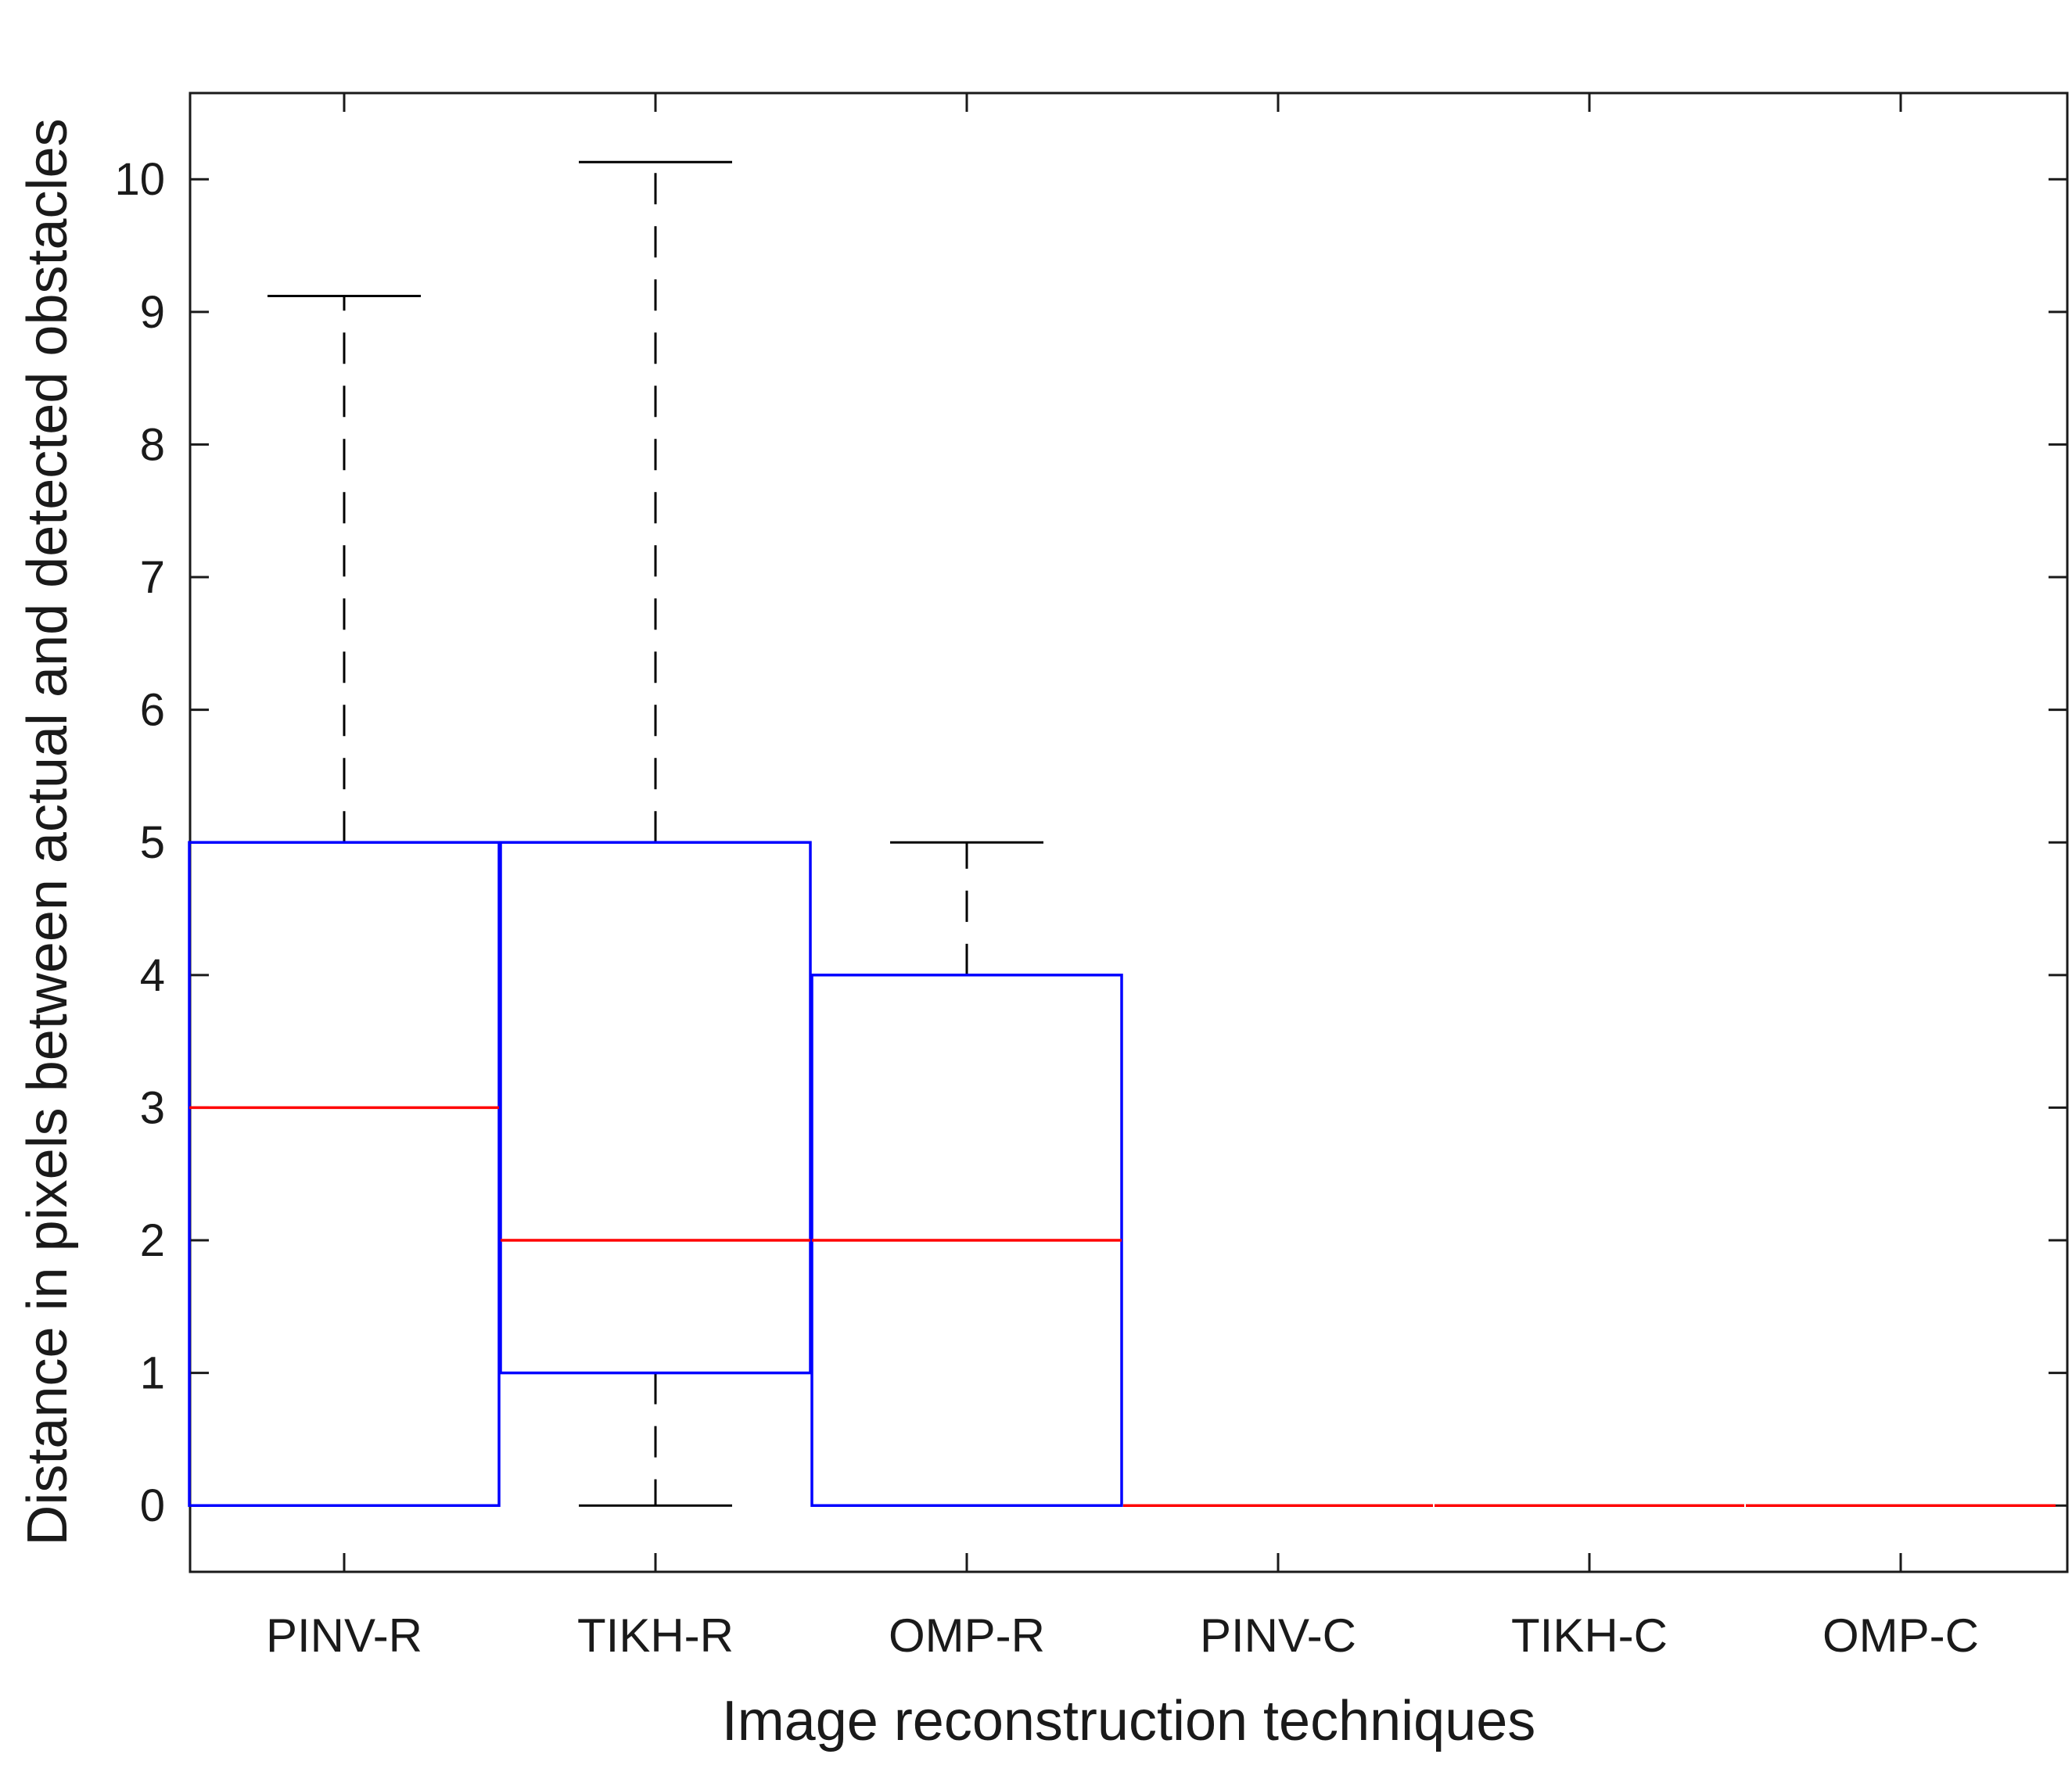  I want to click on x-tick-label: PINV-R, so click(344, 1636).